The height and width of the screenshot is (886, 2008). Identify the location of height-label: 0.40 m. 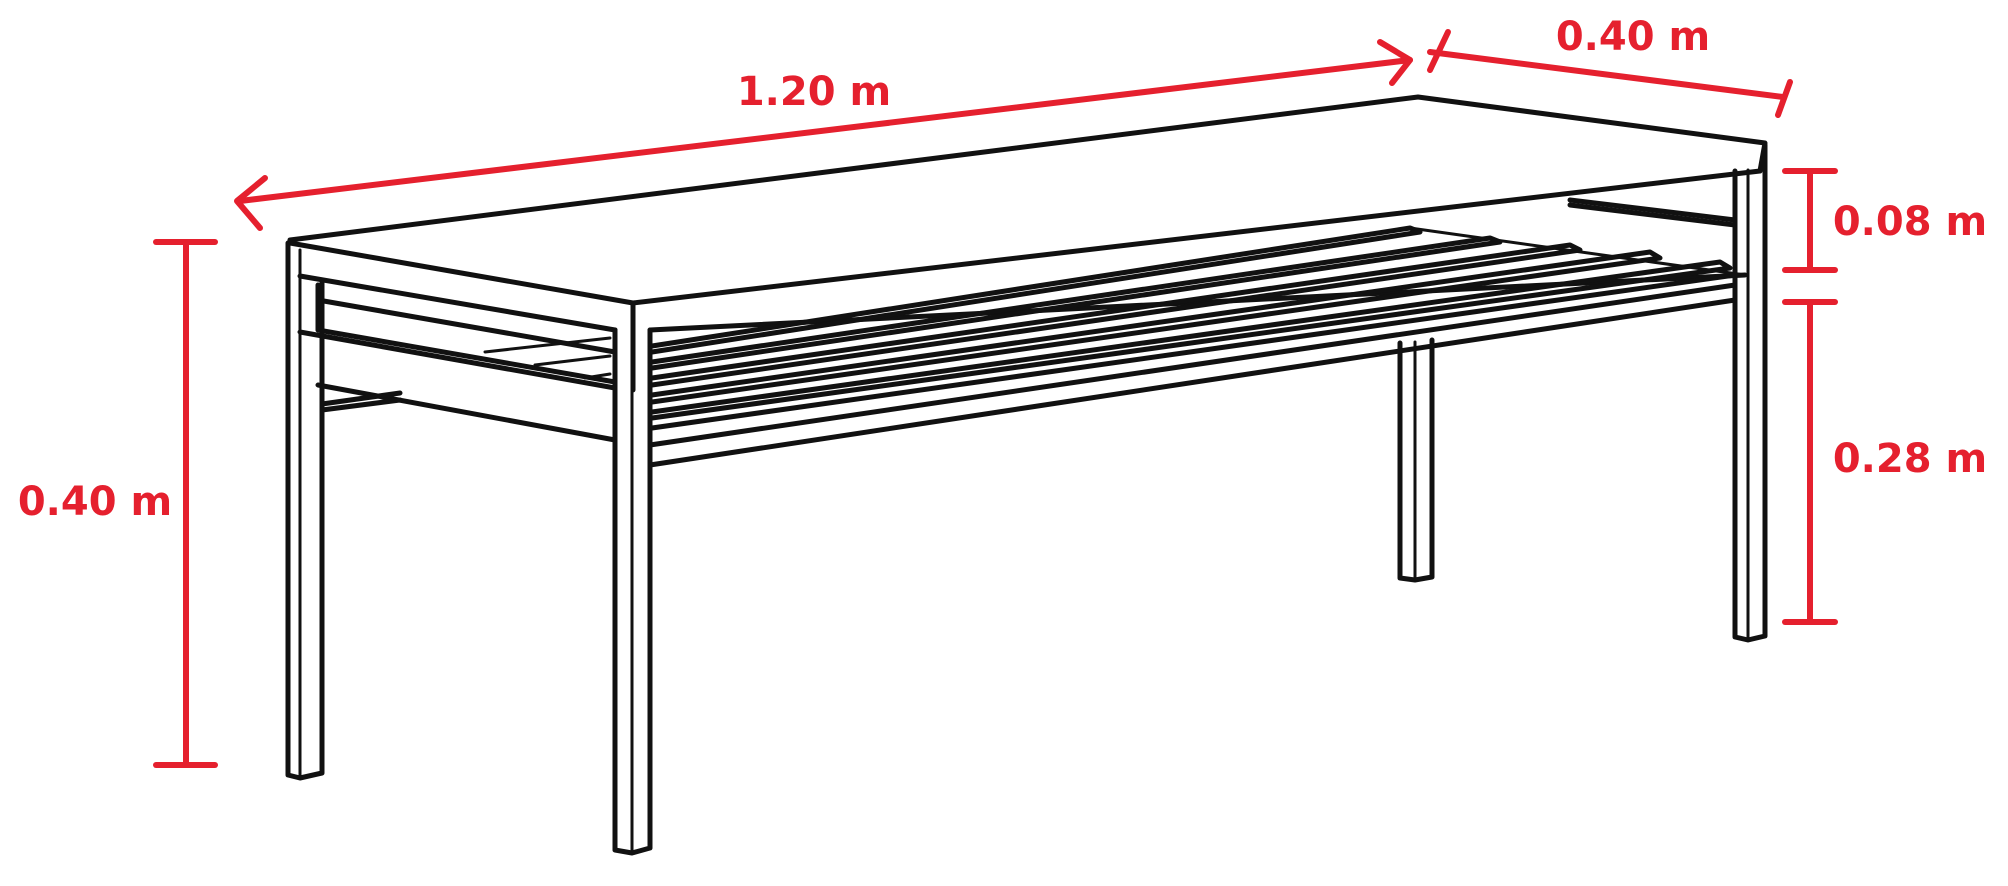
(95, 502).